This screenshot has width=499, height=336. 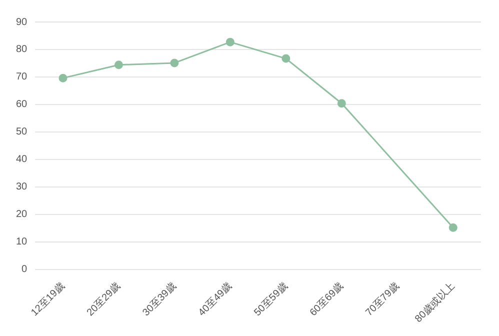 What do you see at coordinates (22, 104) in the screenshot?
I see `y-tick-label: 60` at bounding box center [22, 104].